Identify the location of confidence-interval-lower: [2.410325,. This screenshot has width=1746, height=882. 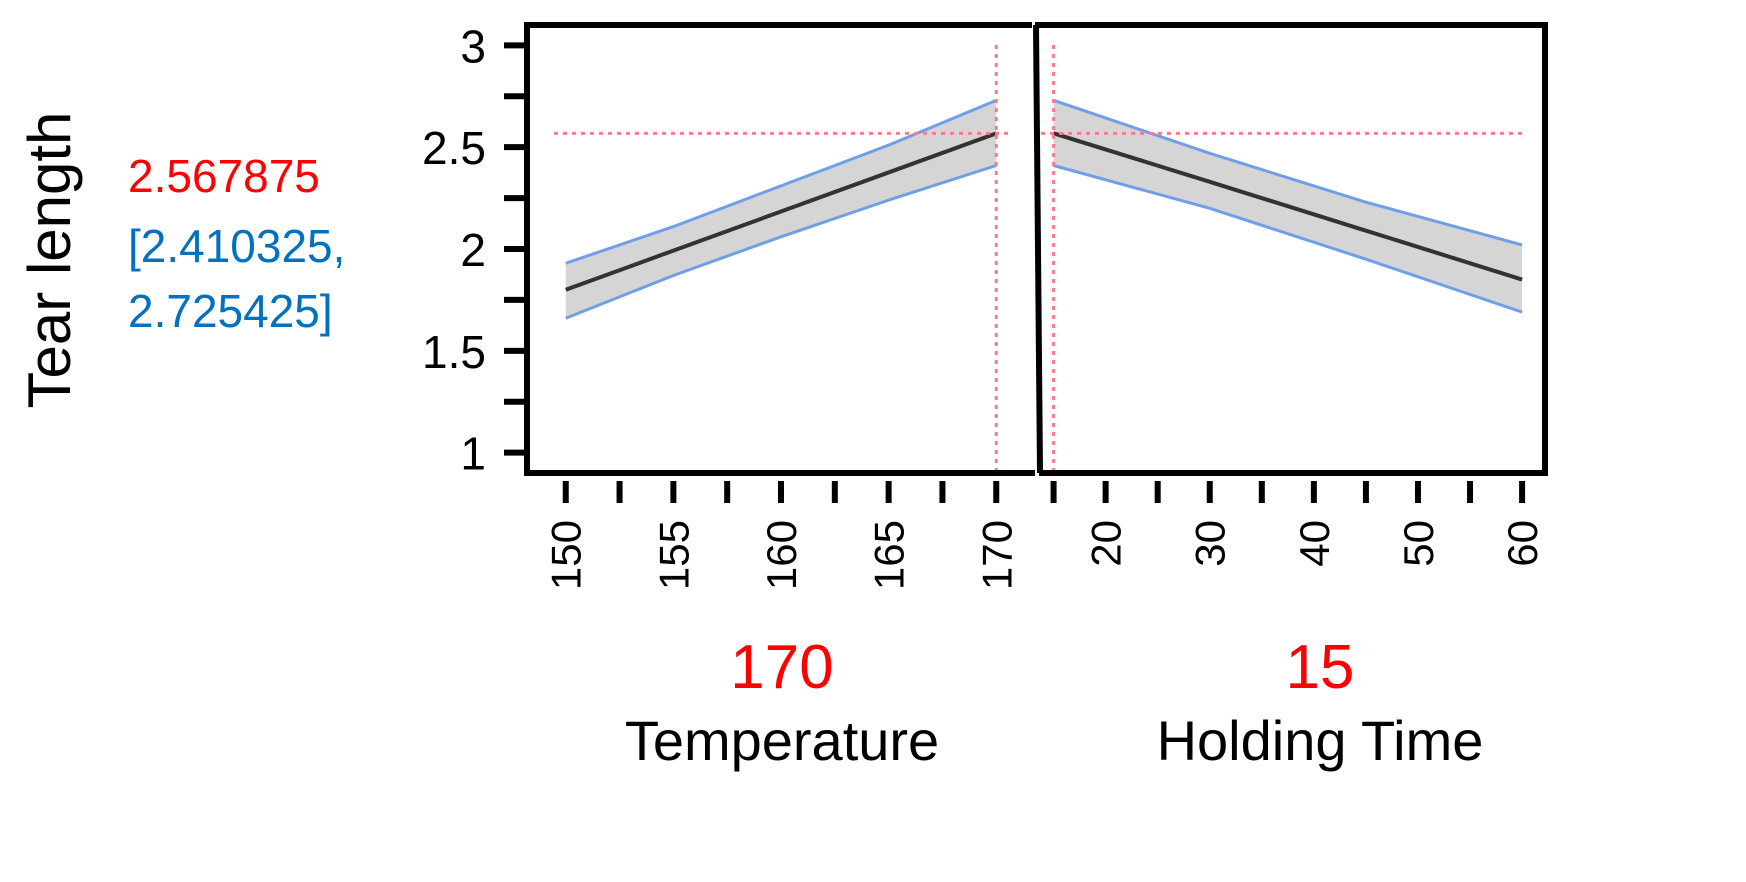
(236, 246).